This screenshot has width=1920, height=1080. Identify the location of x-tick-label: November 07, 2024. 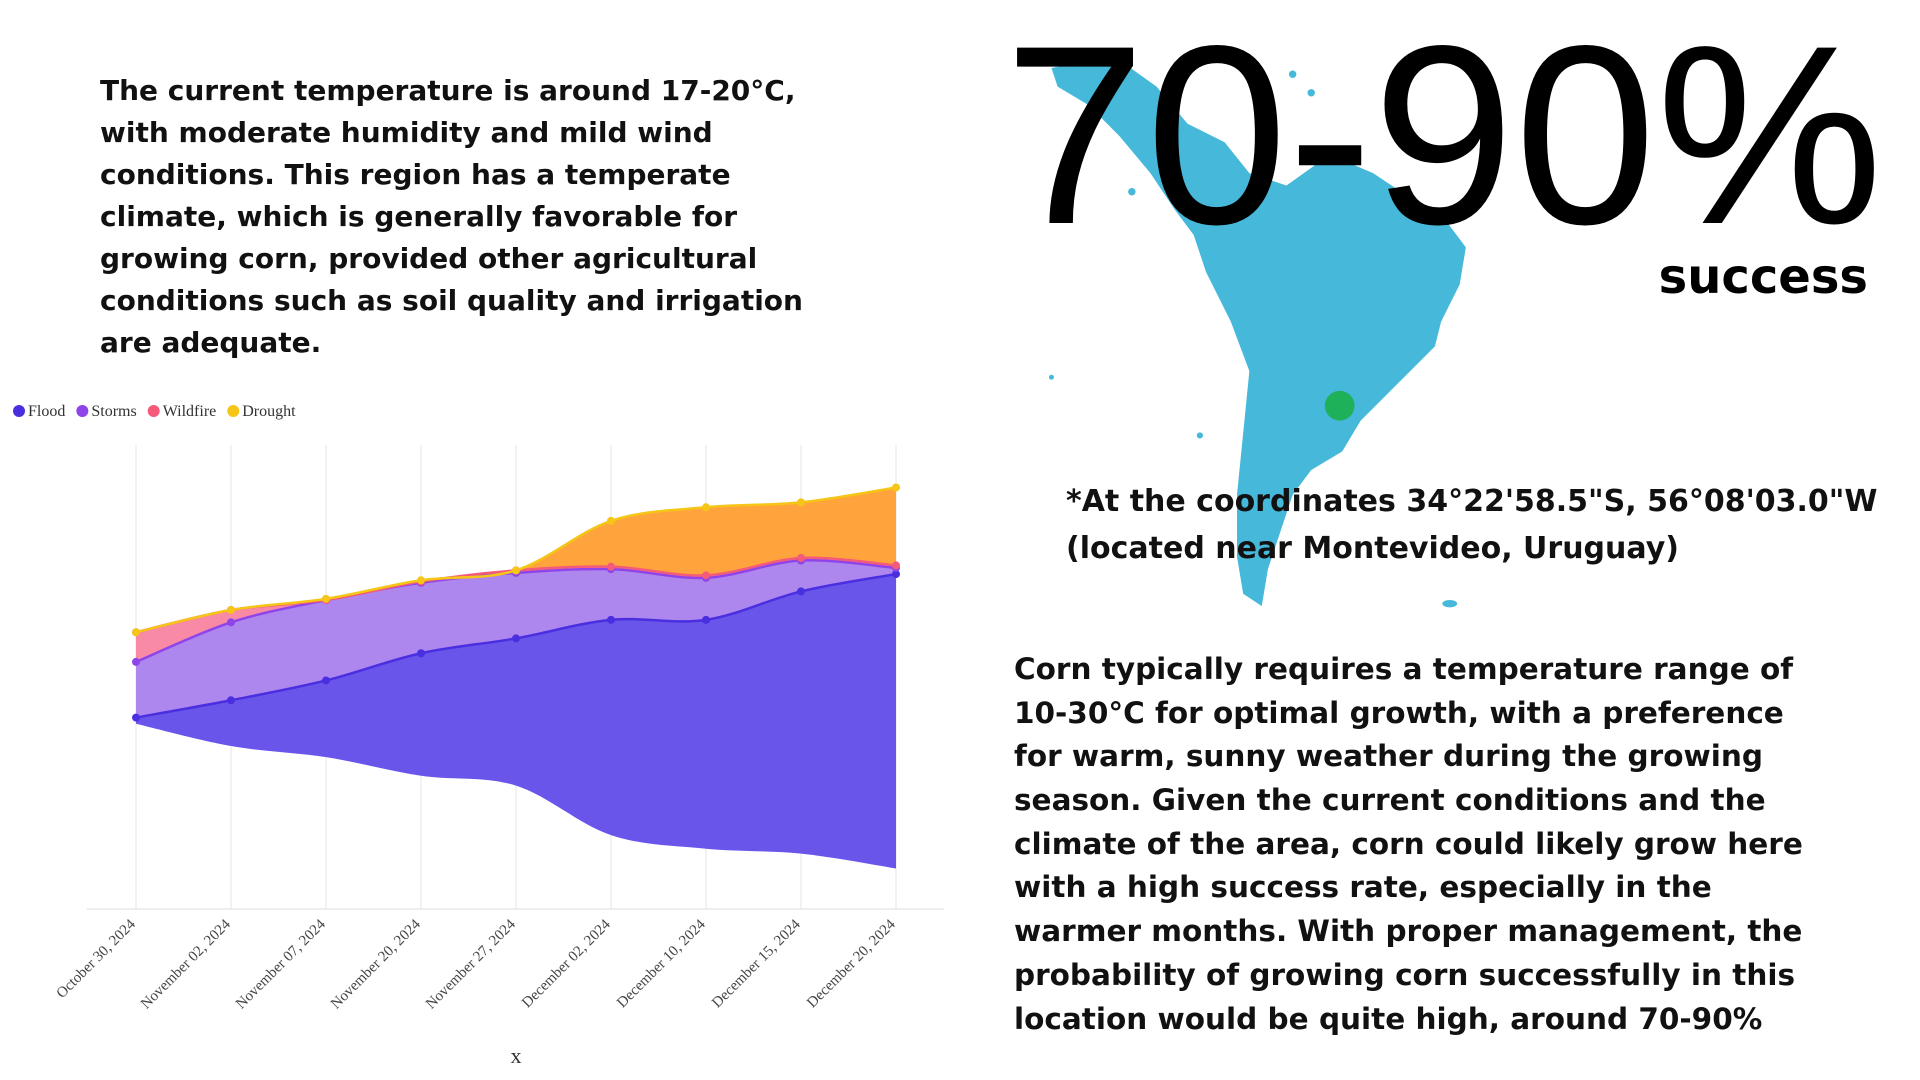
(281, 964).